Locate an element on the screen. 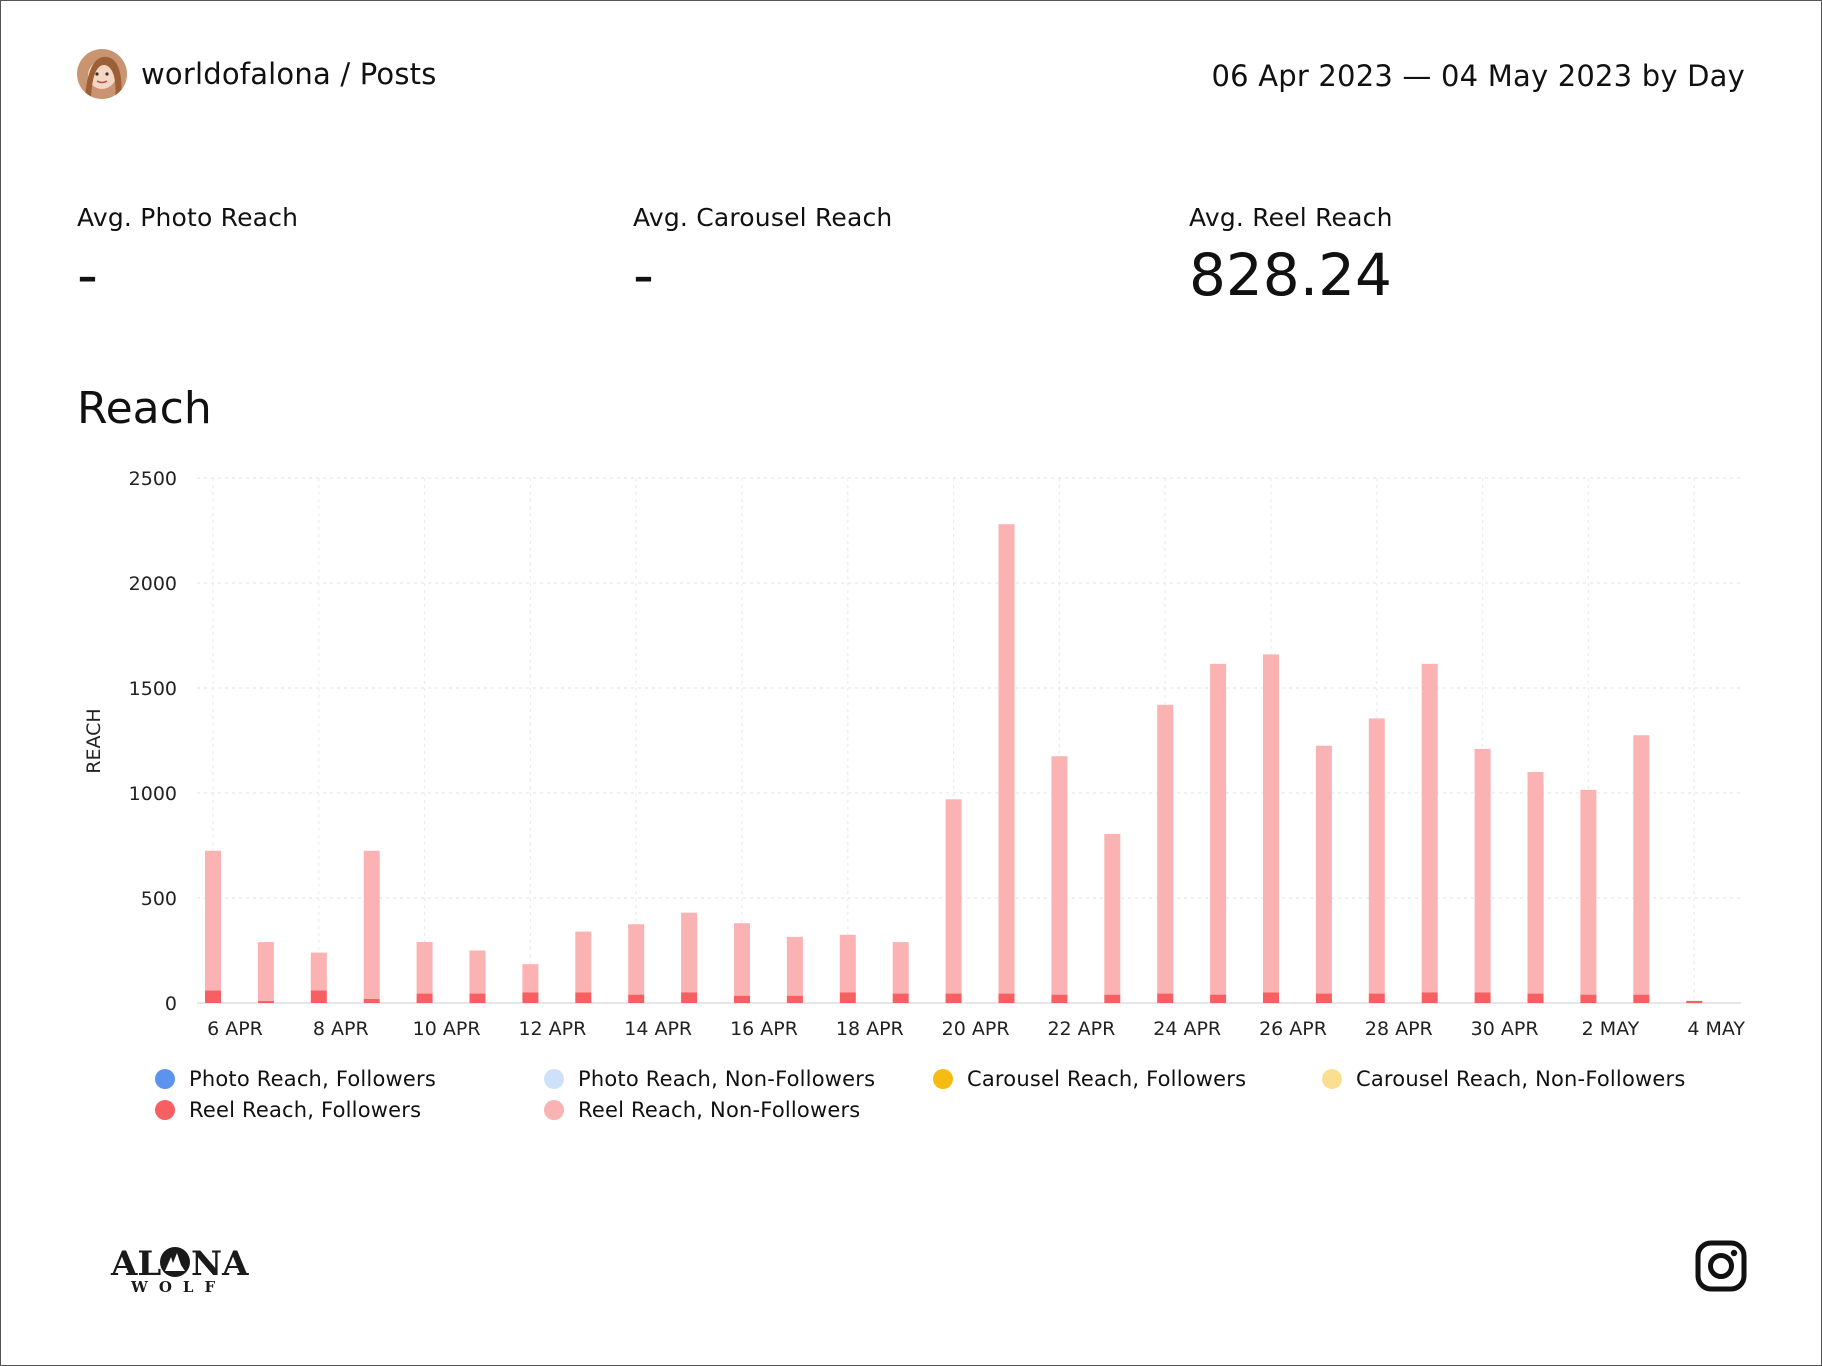 The height and width of the screenshot is (1366, 1822). y-tick-label: 0 is located at coordinates (171, 1004).